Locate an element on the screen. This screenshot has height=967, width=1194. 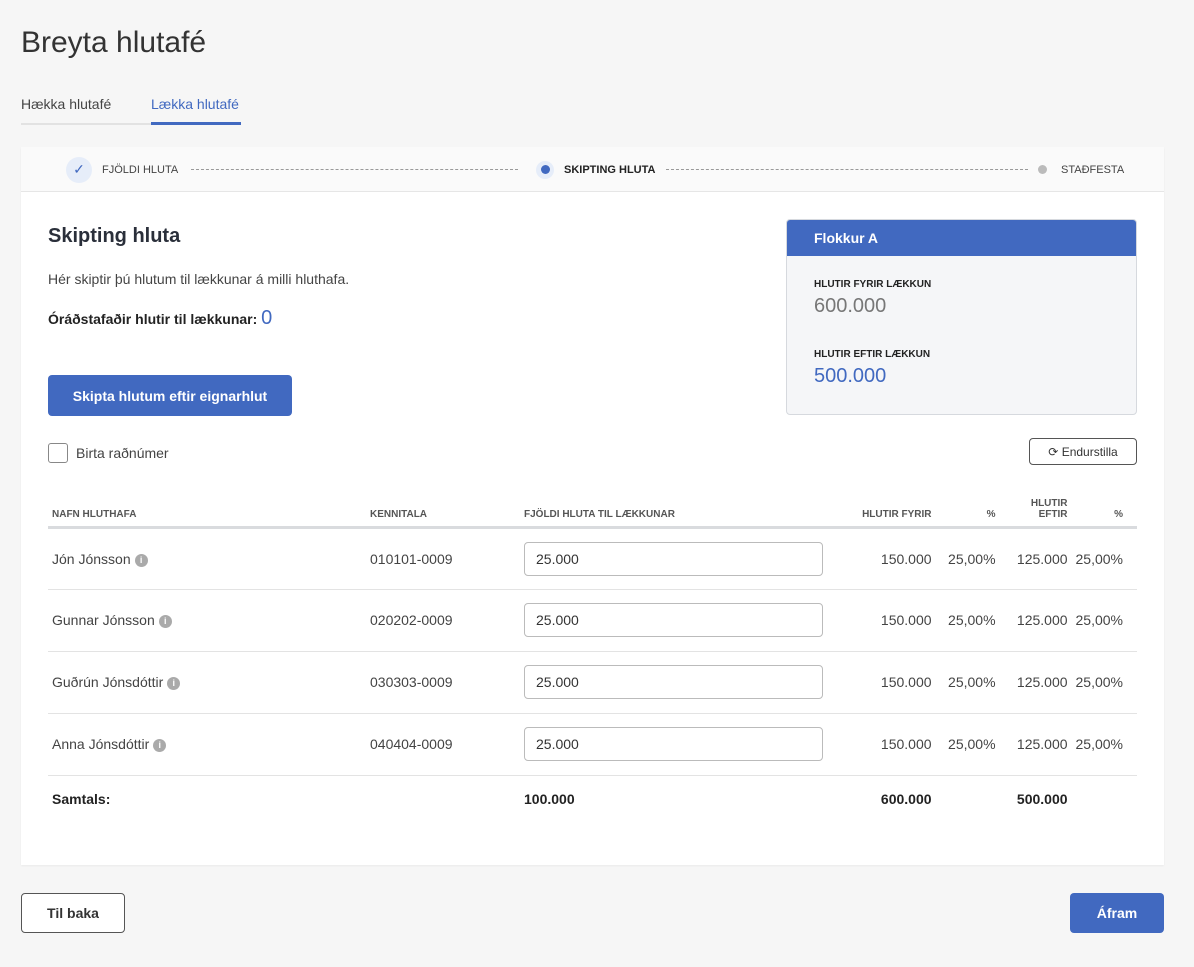
tab-decrease: Lækka hlutafé is located at coordinates (196, 110).